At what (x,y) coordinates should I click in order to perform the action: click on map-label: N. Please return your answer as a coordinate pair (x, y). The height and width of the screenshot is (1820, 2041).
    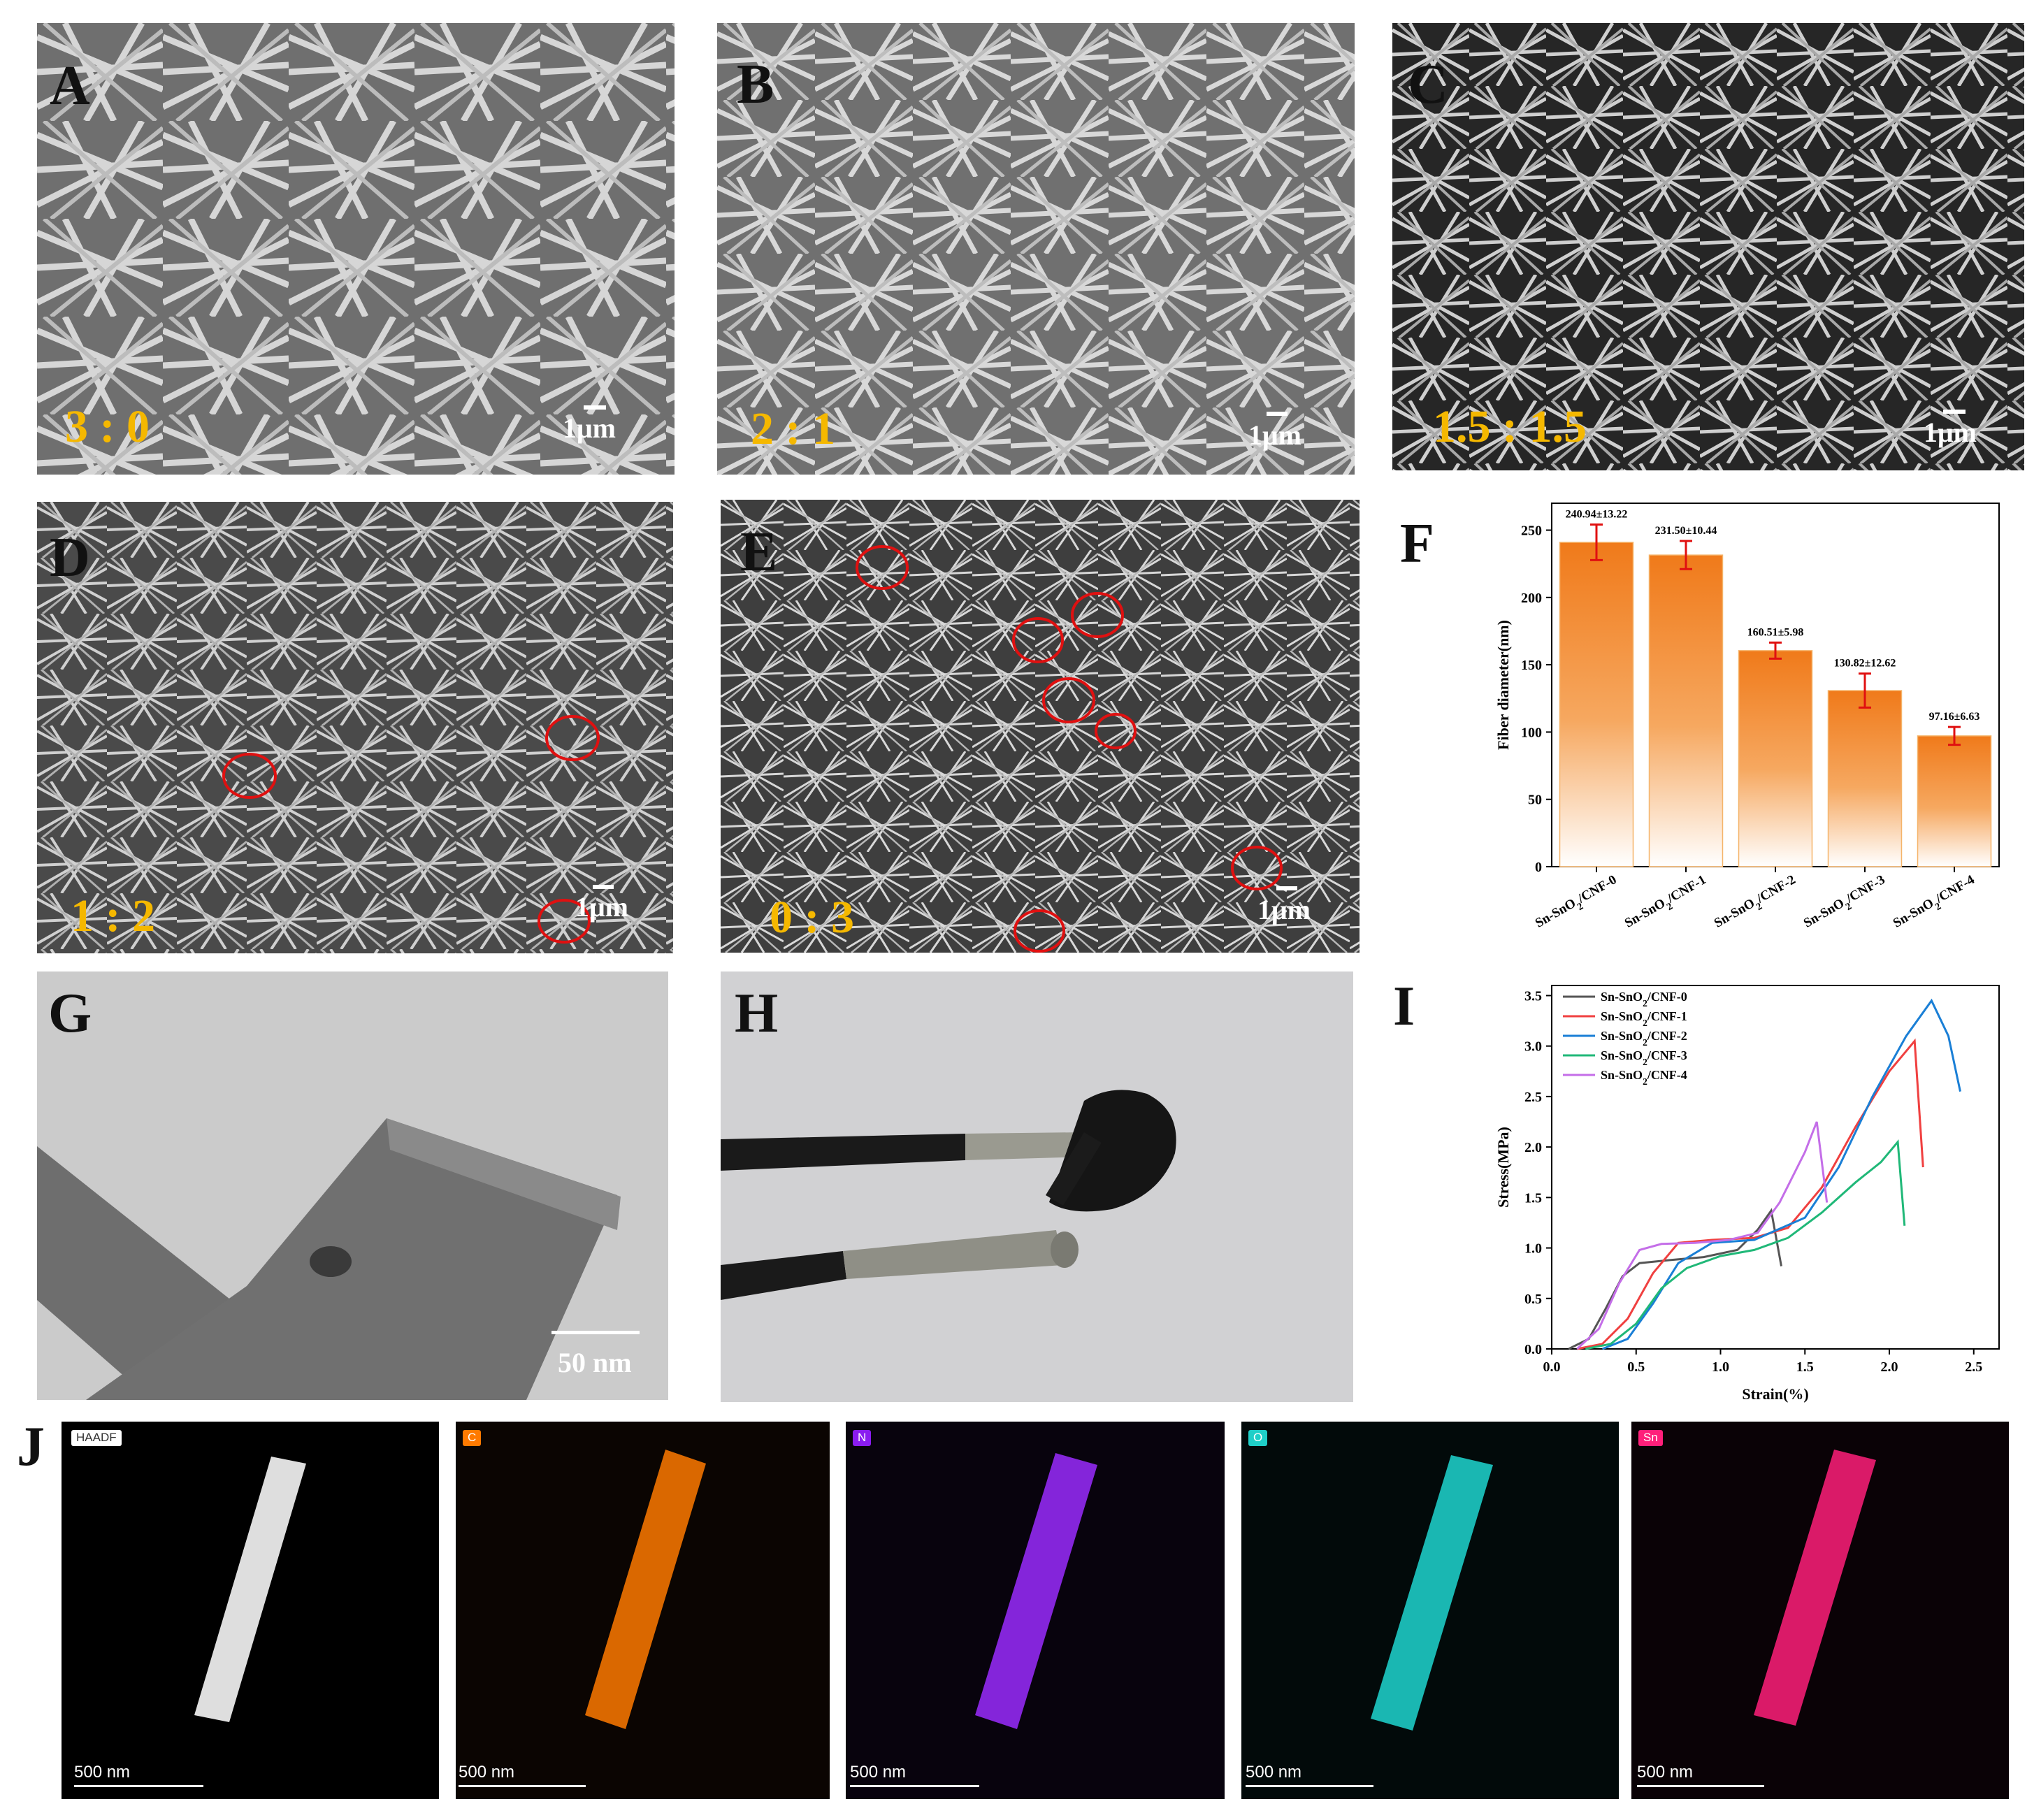
    Looking at the image, I should click on (863, 1438).